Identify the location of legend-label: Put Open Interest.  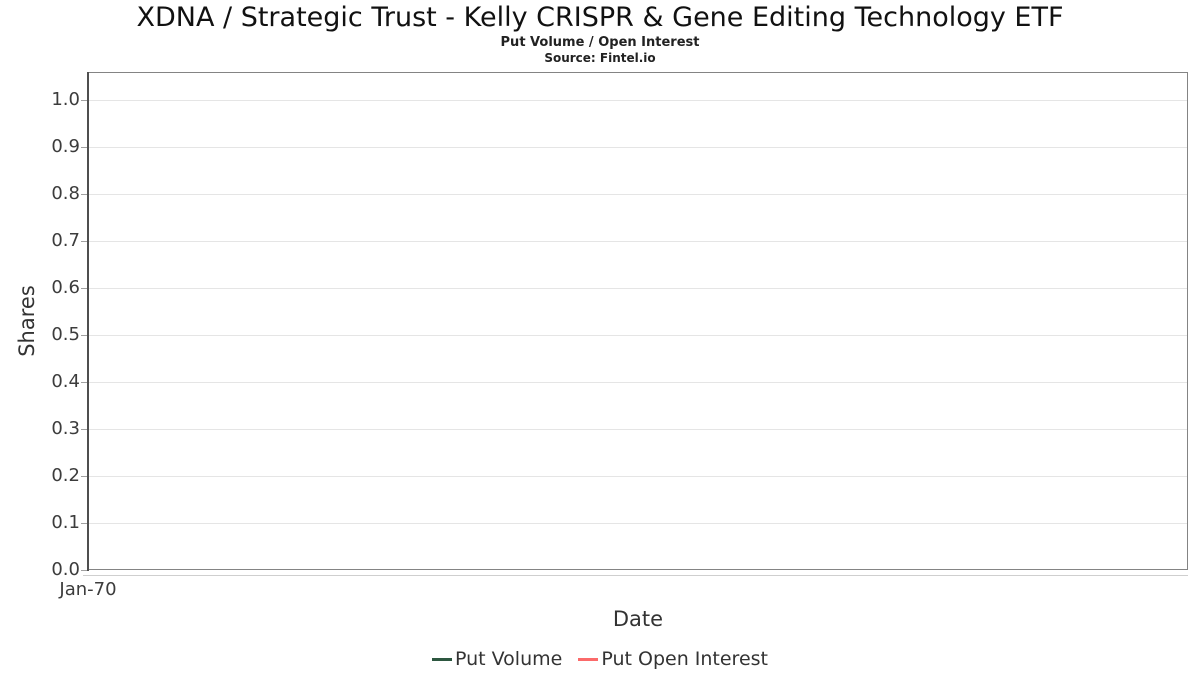
(684, 659).